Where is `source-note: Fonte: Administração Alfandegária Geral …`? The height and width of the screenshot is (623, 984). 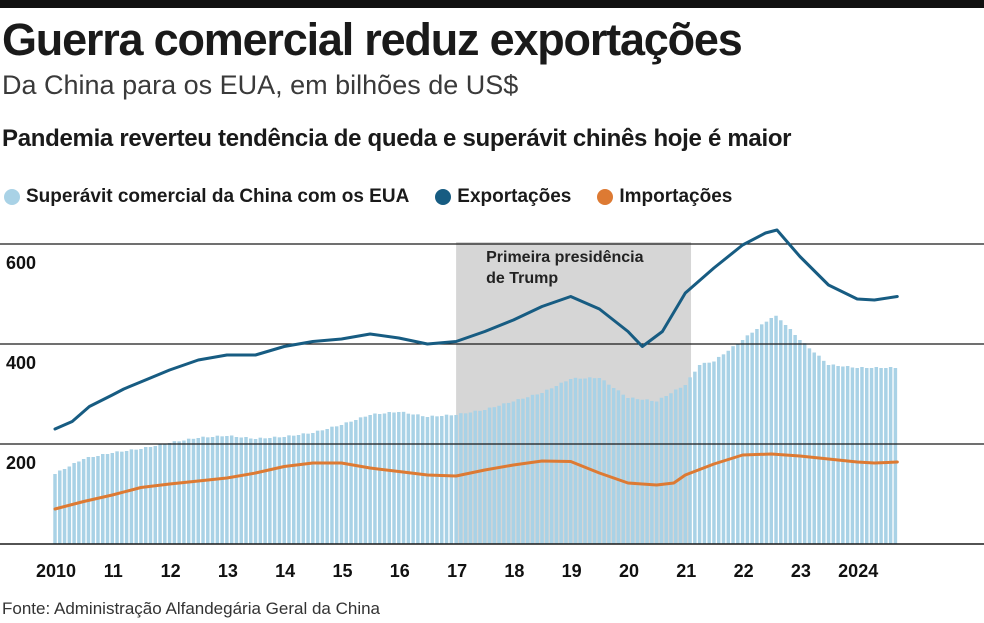 source-note: Fonte: Administração Alfandegária Geral … is located at coordinates (191, 608).